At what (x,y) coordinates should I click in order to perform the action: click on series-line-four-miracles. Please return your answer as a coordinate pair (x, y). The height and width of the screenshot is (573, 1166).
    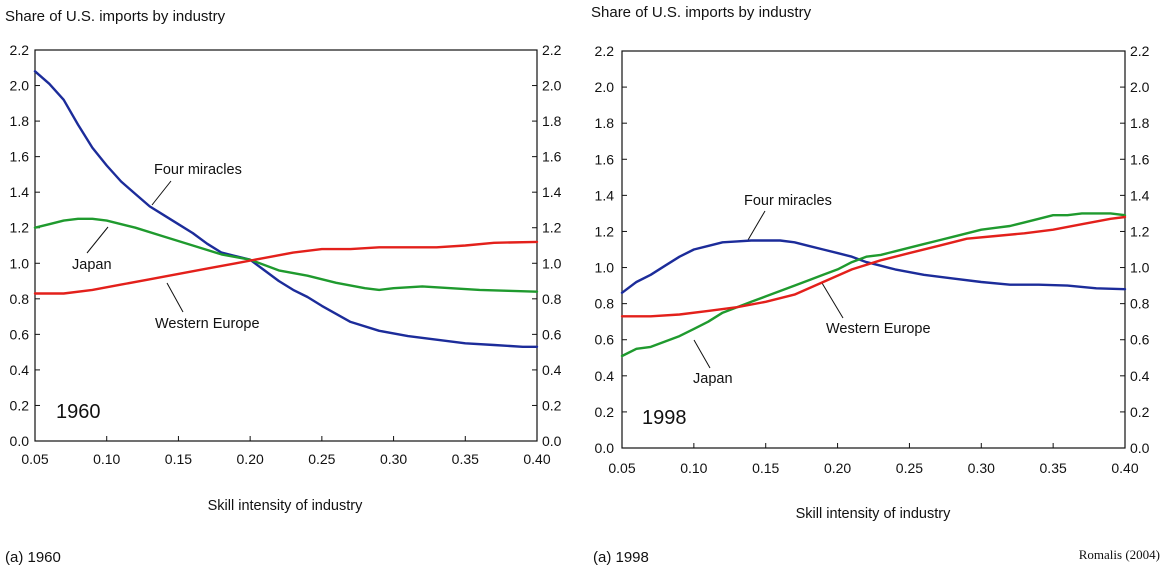
    Looking at the image, I should click on (873, 266).